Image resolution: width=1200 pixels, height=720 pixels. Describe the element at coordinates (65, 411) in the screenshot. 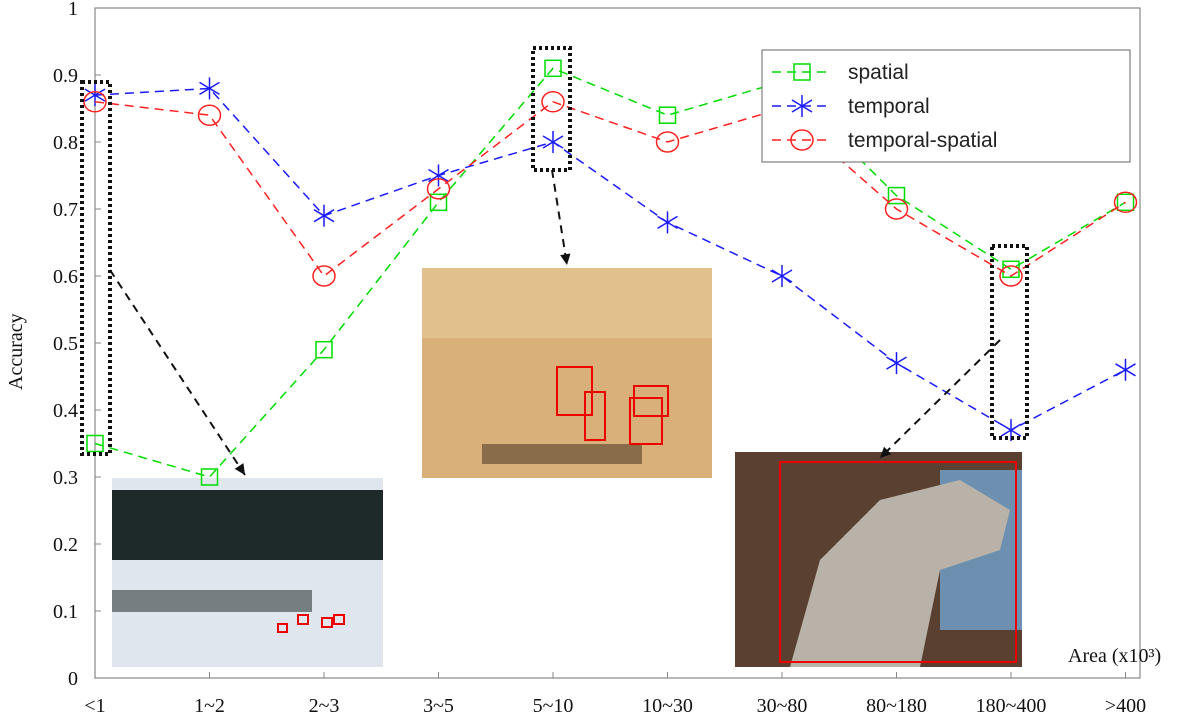

I see `y-tick-label: 0.4` at that location.